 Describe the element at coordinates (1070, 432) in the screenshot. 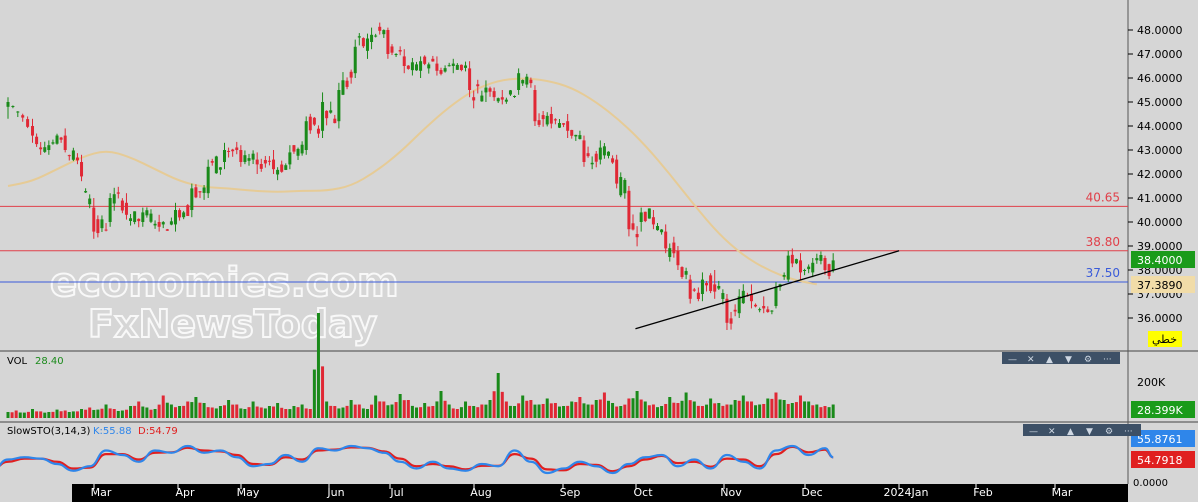

I see `move-up-icon: ▲` at that location.